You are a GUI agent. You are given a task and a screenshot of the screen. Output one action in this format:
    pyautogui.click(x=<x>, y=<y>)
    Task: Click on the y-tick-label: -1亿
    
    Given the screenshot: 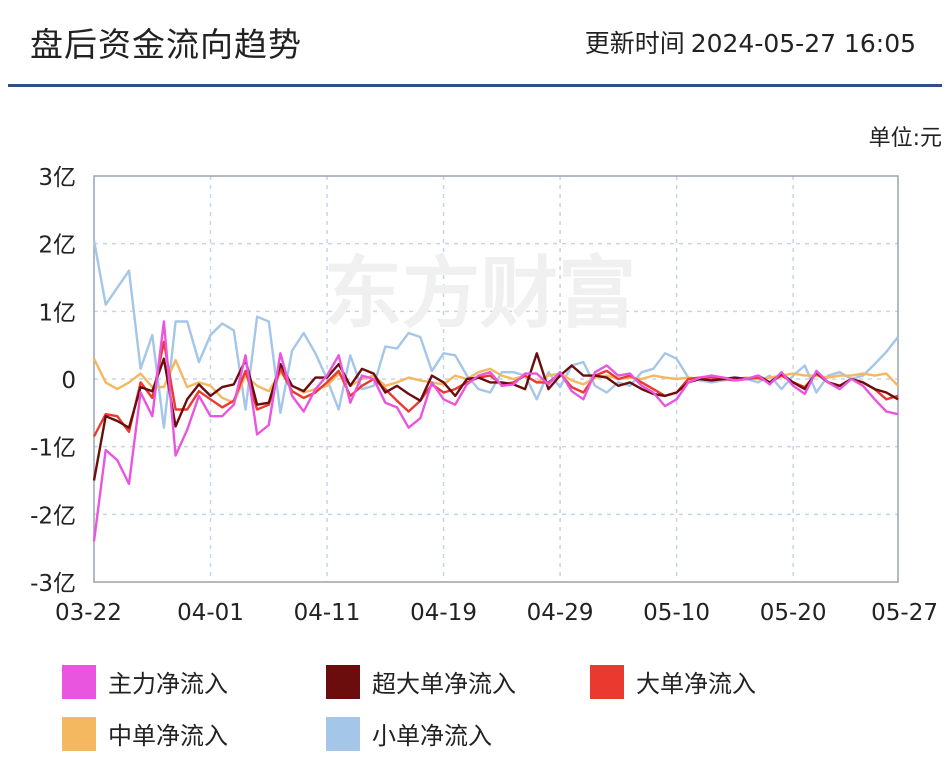 What is the action you would take?
    pyautogui.click(x=53, y=449)
    